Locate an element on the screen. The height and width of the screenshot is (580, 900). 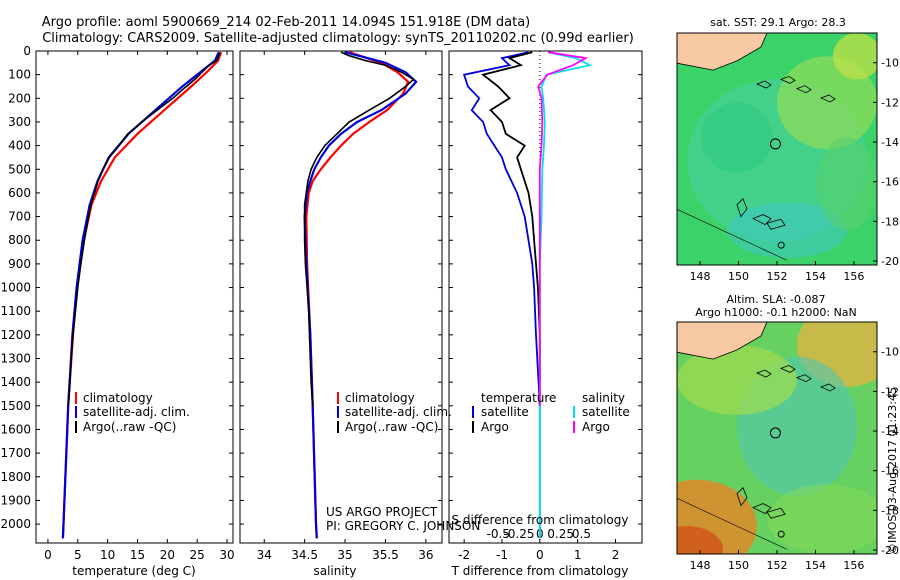
series-t-satellite is located at coordinates (501, 295).